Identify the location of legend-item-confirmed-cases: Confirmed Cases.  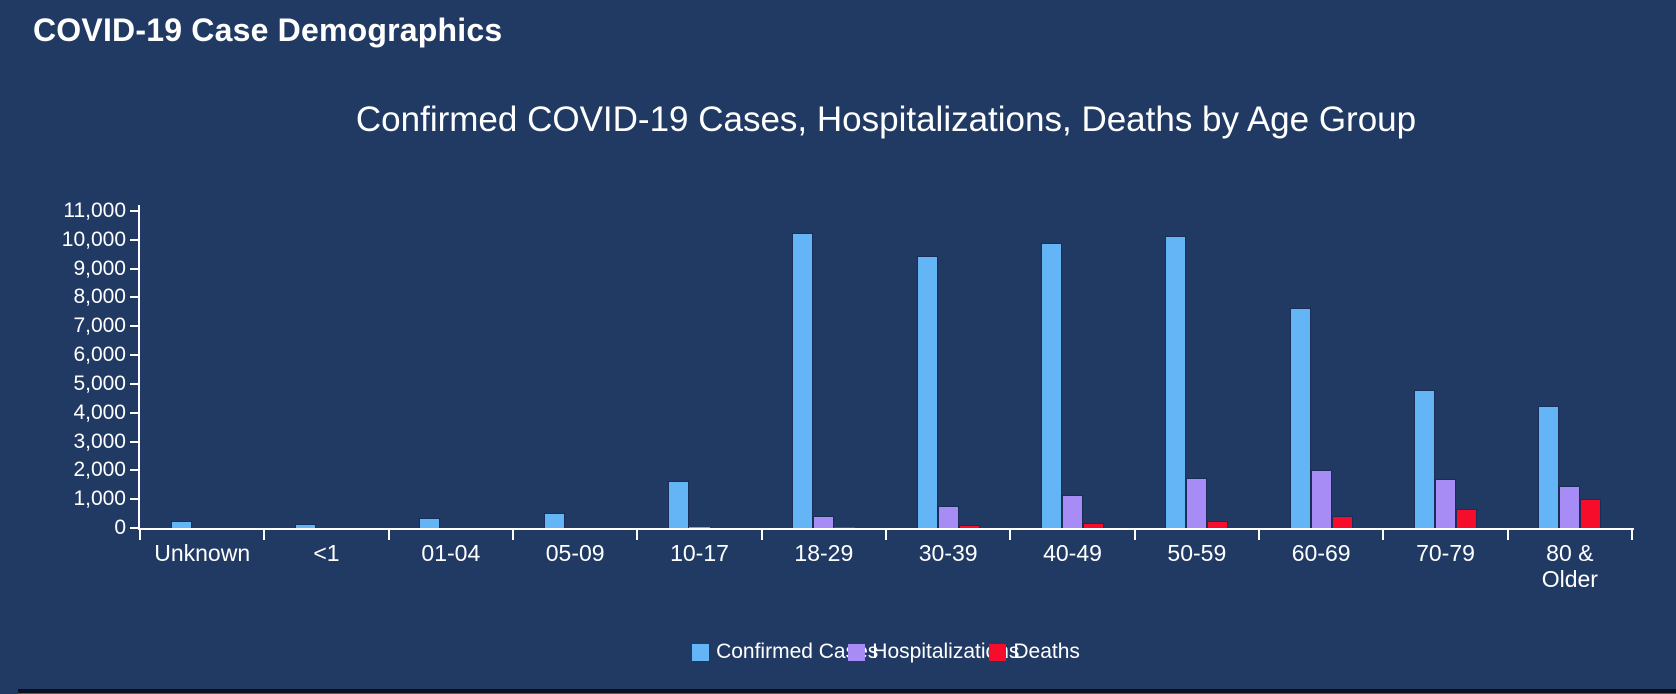
(785, 652).